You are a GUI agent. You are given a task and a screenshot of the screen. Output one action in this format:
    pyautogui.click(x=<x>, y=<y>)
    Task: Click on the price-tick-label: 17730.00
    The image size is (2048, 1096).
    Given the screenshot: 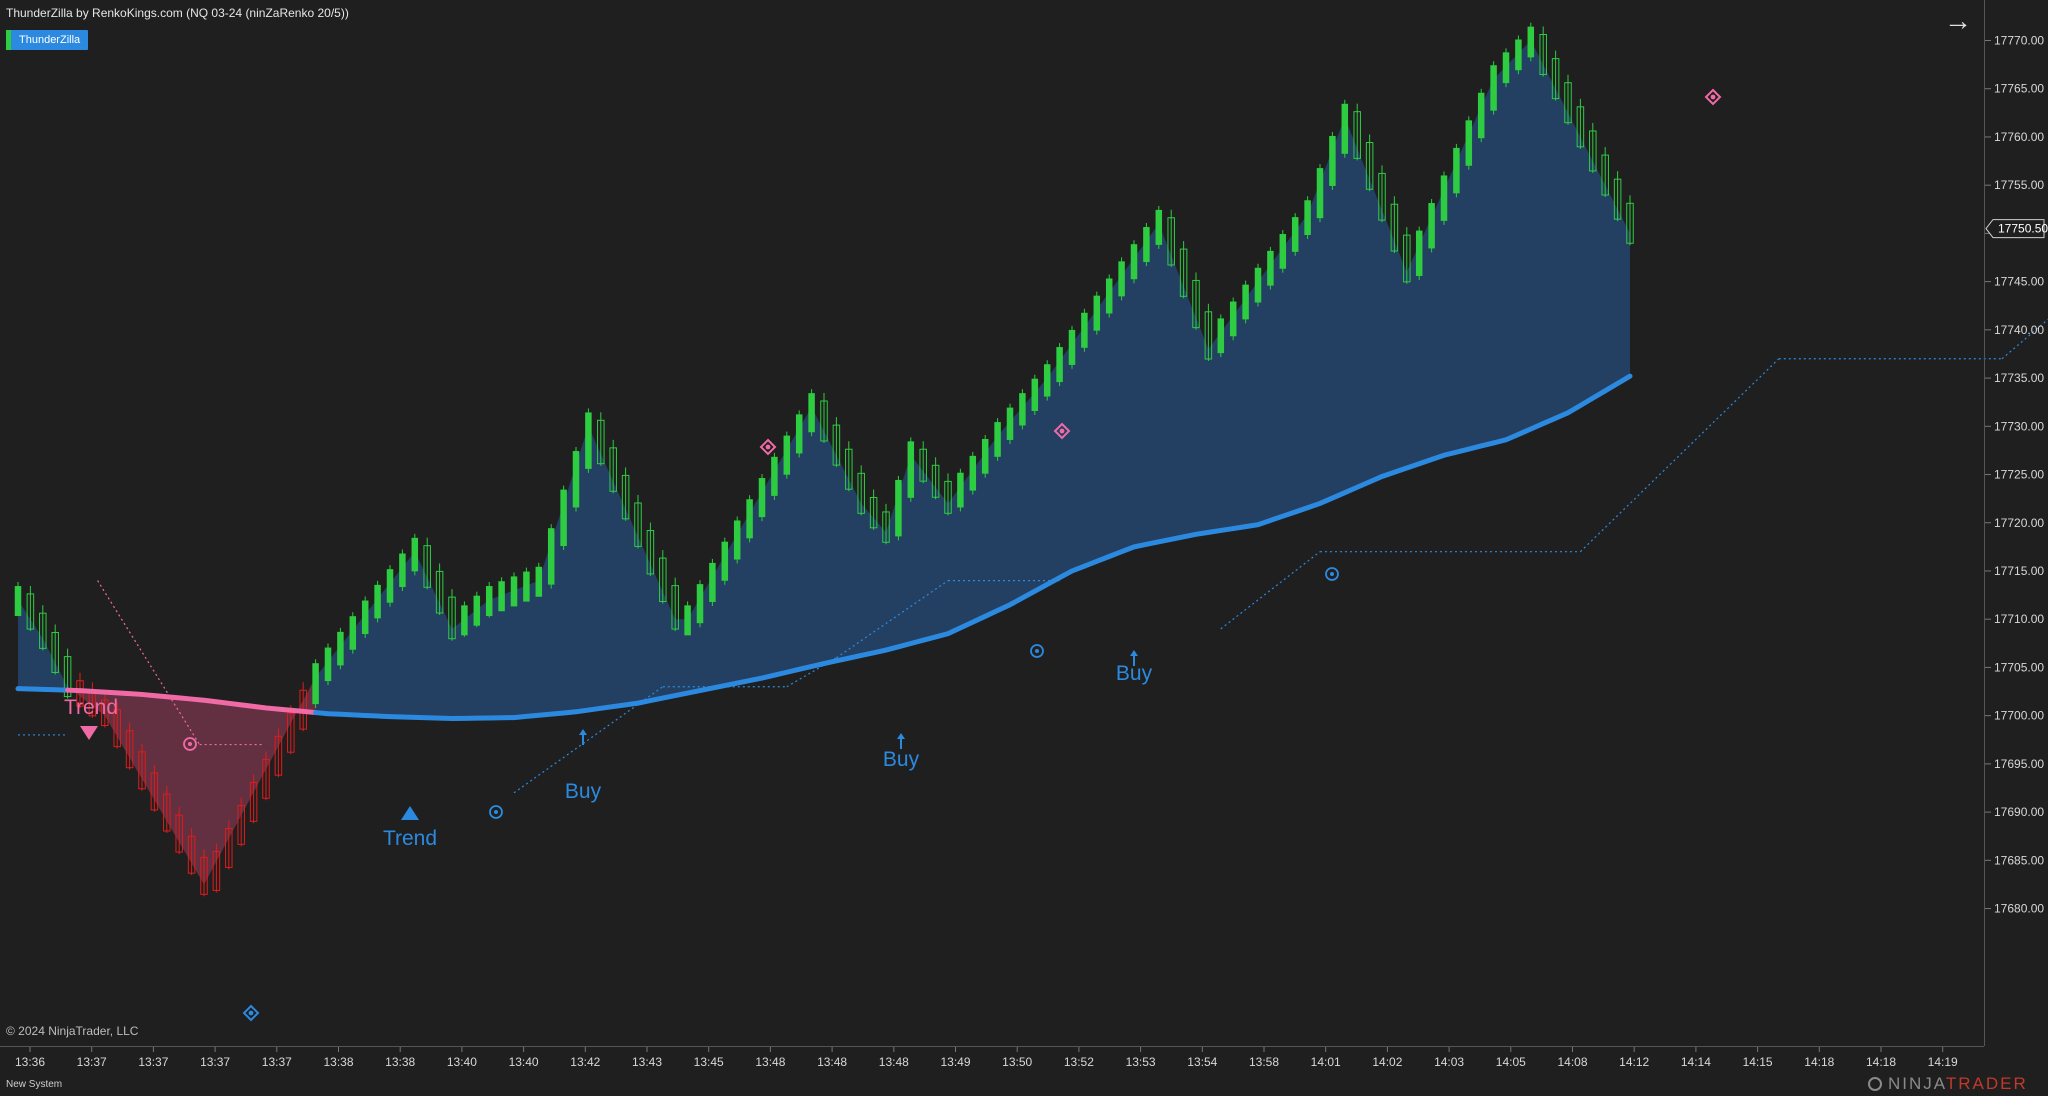 What is the action you would take?
    pyautogui.click(x=2019, y=426)
    